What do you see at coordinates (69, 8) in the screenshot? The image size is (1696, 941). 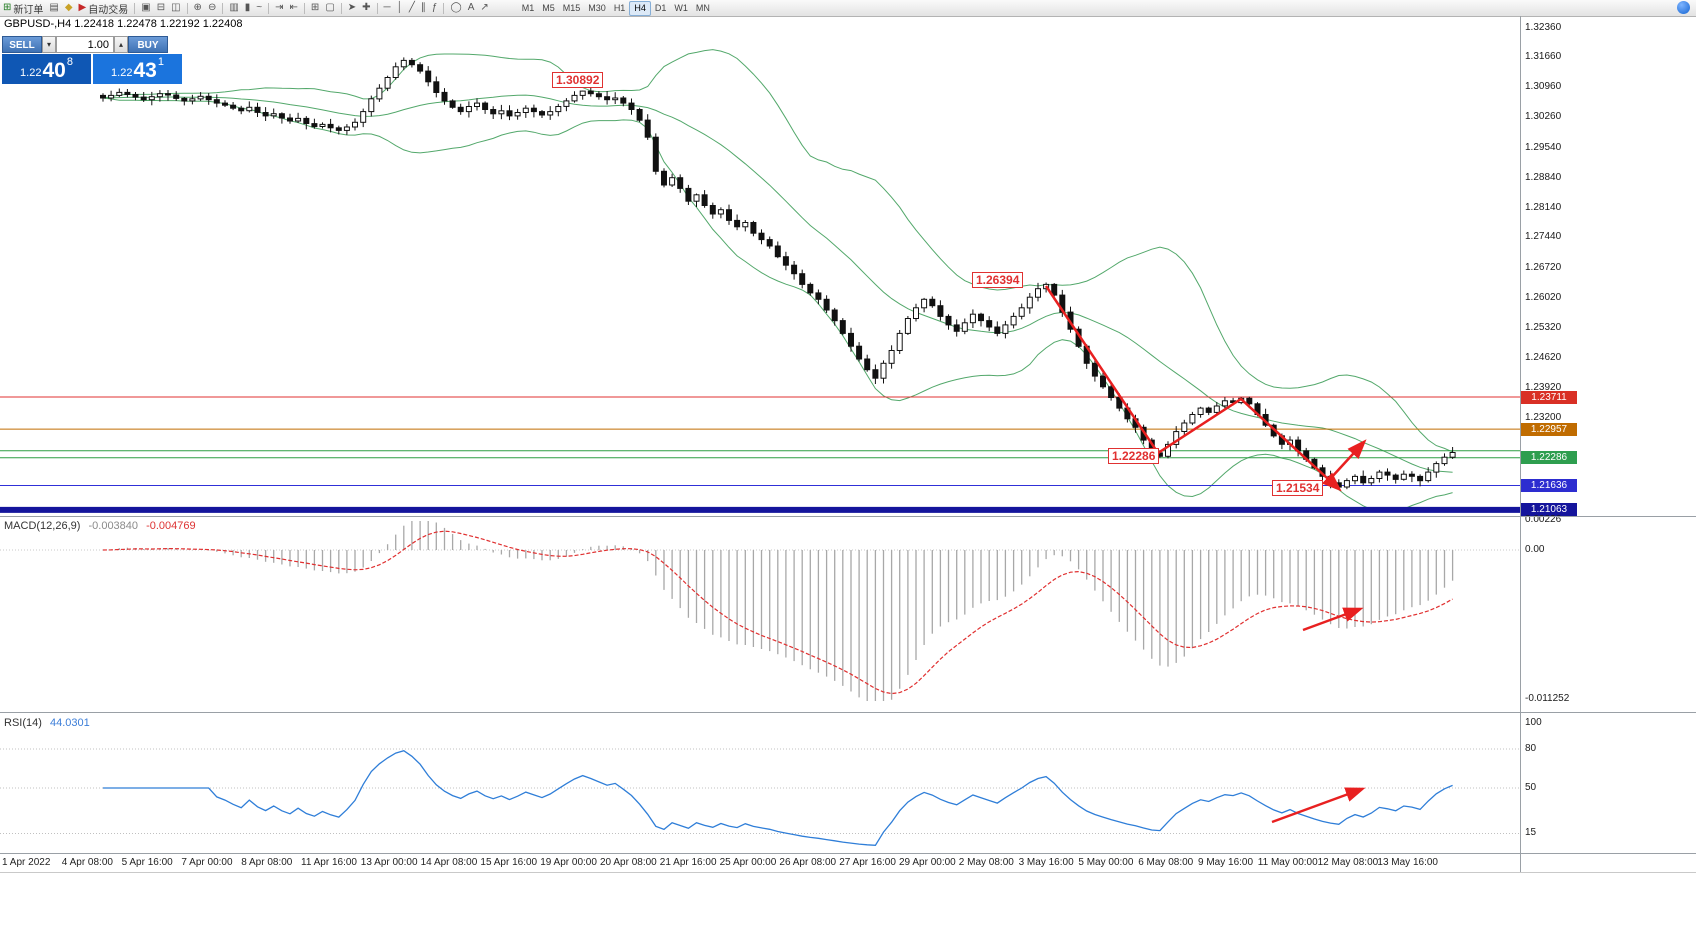 I see `mql5-community-button: ◆` at bounding box center [69, 8].